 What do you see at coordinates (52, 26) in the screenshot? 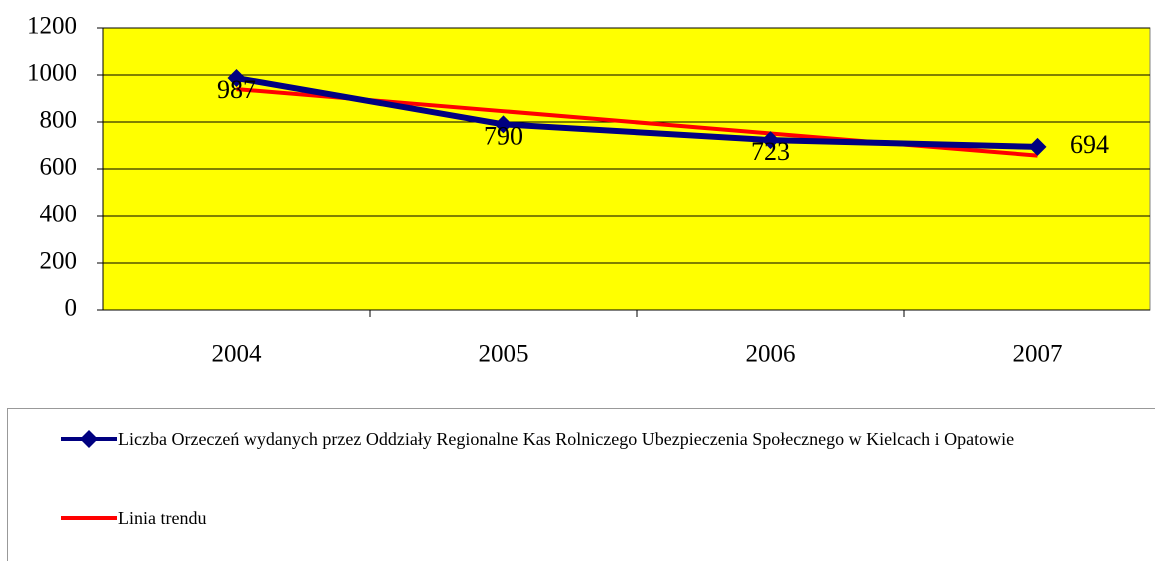
I see `y-tick-label: 1200` at bounding box center [52, 26].